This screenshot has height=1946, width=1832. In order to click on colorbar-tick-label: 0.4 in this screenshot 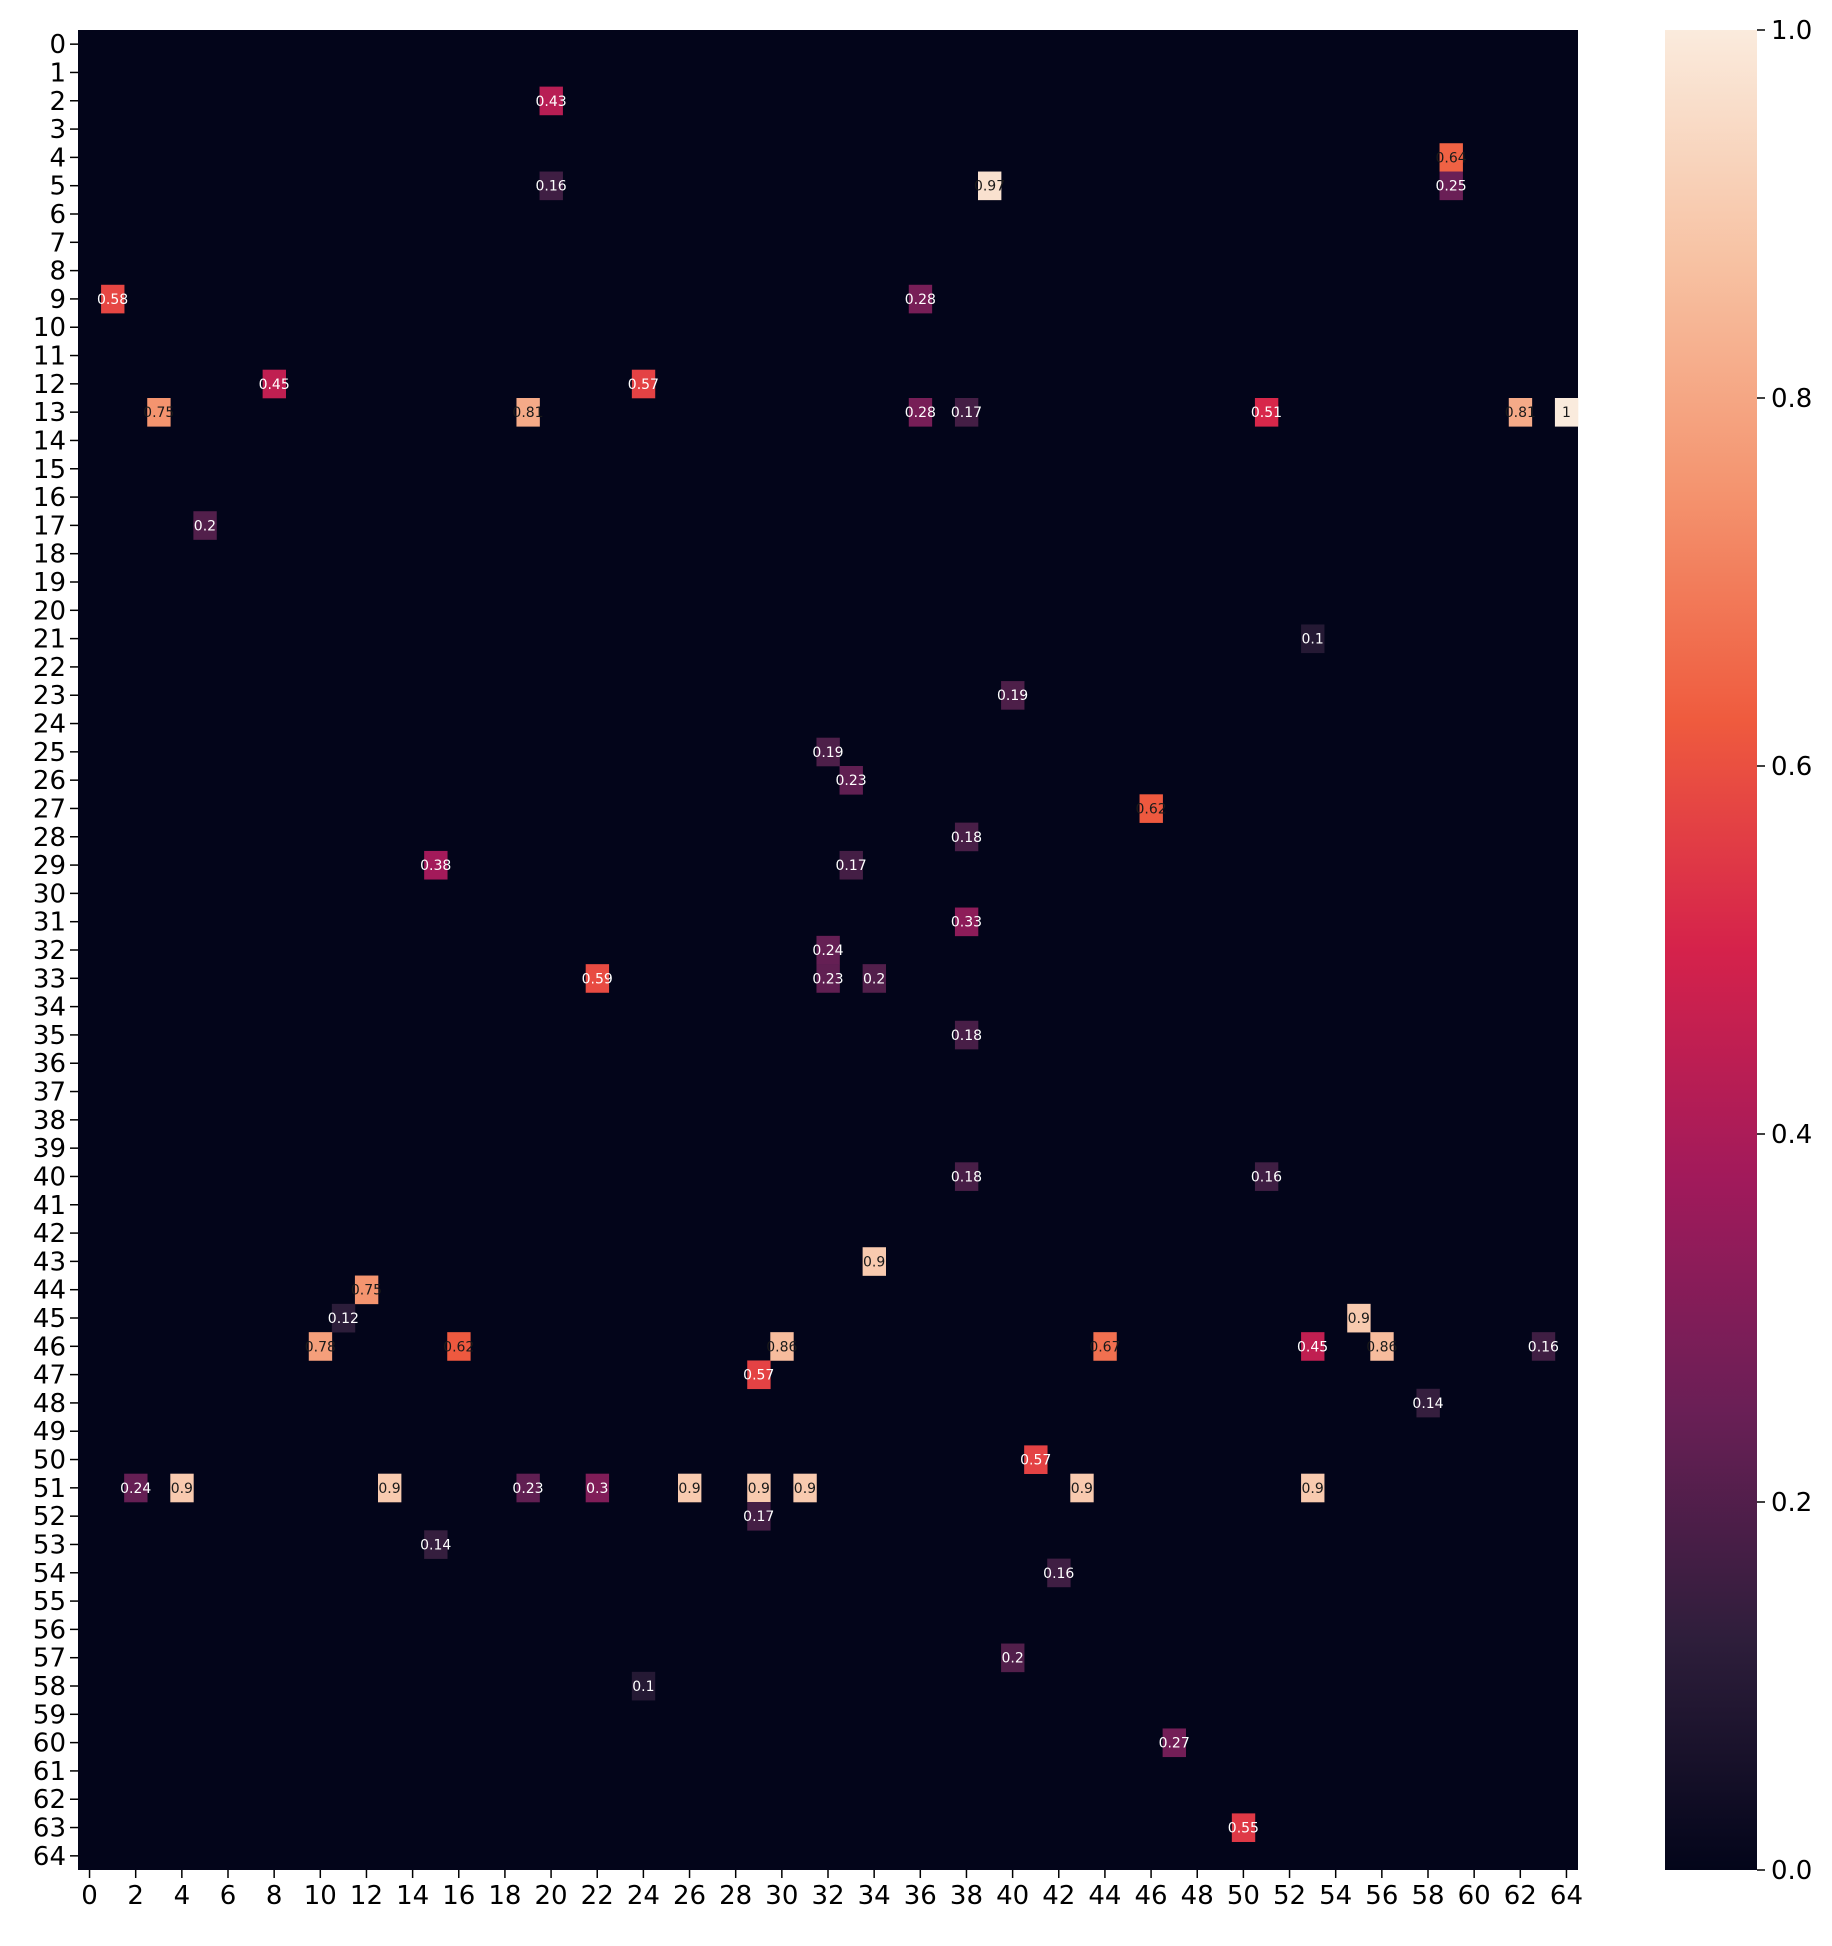, I will do `click(1791, 1135)`.